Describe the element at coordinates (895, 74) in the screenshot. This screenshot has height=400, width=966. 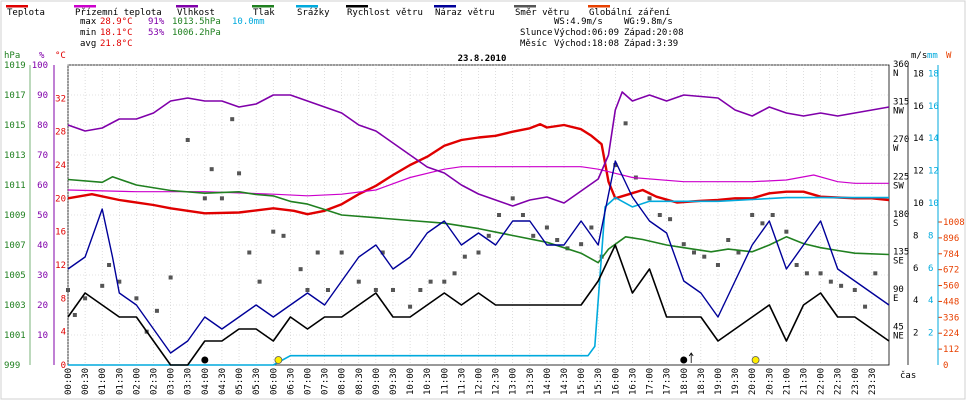
I see `y-tick-direction-label: N` at that location.